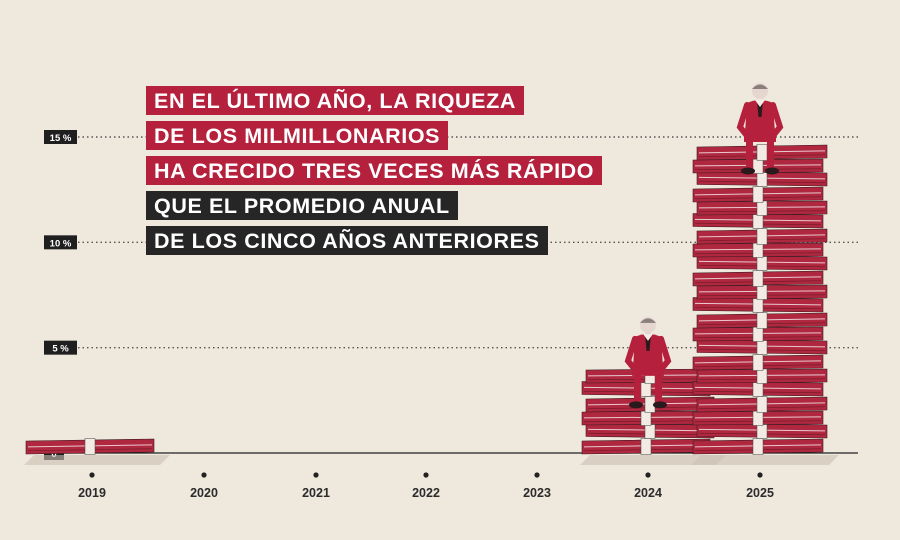 The height and width of the screenshot is (540, 900). What do you see at coordinates (760, 493) in the screenshot?
I see `x-tick-label: 2025` at bounding box center [760, 493].